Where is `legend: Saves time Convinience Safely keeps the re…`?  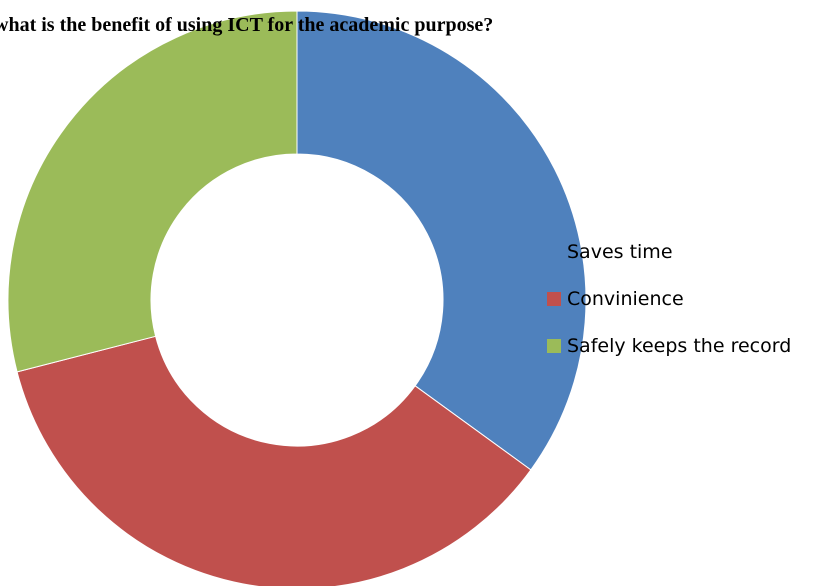 legend: Saves time Convinience Safely keeps the re… is located at coordinates (669, 299).